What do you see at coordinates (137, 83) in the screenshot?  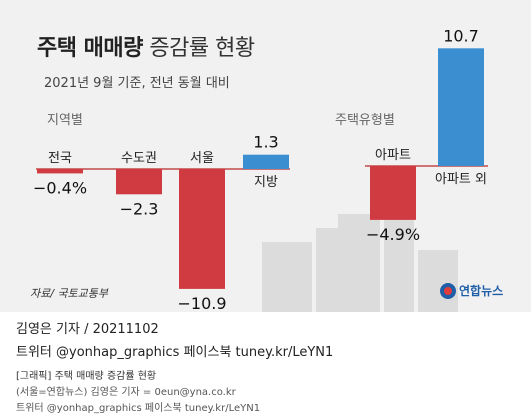 I see `chart-subtitle: 2021년 9월 기준, 전년 동월 대비` at bounding box center [137, 83].